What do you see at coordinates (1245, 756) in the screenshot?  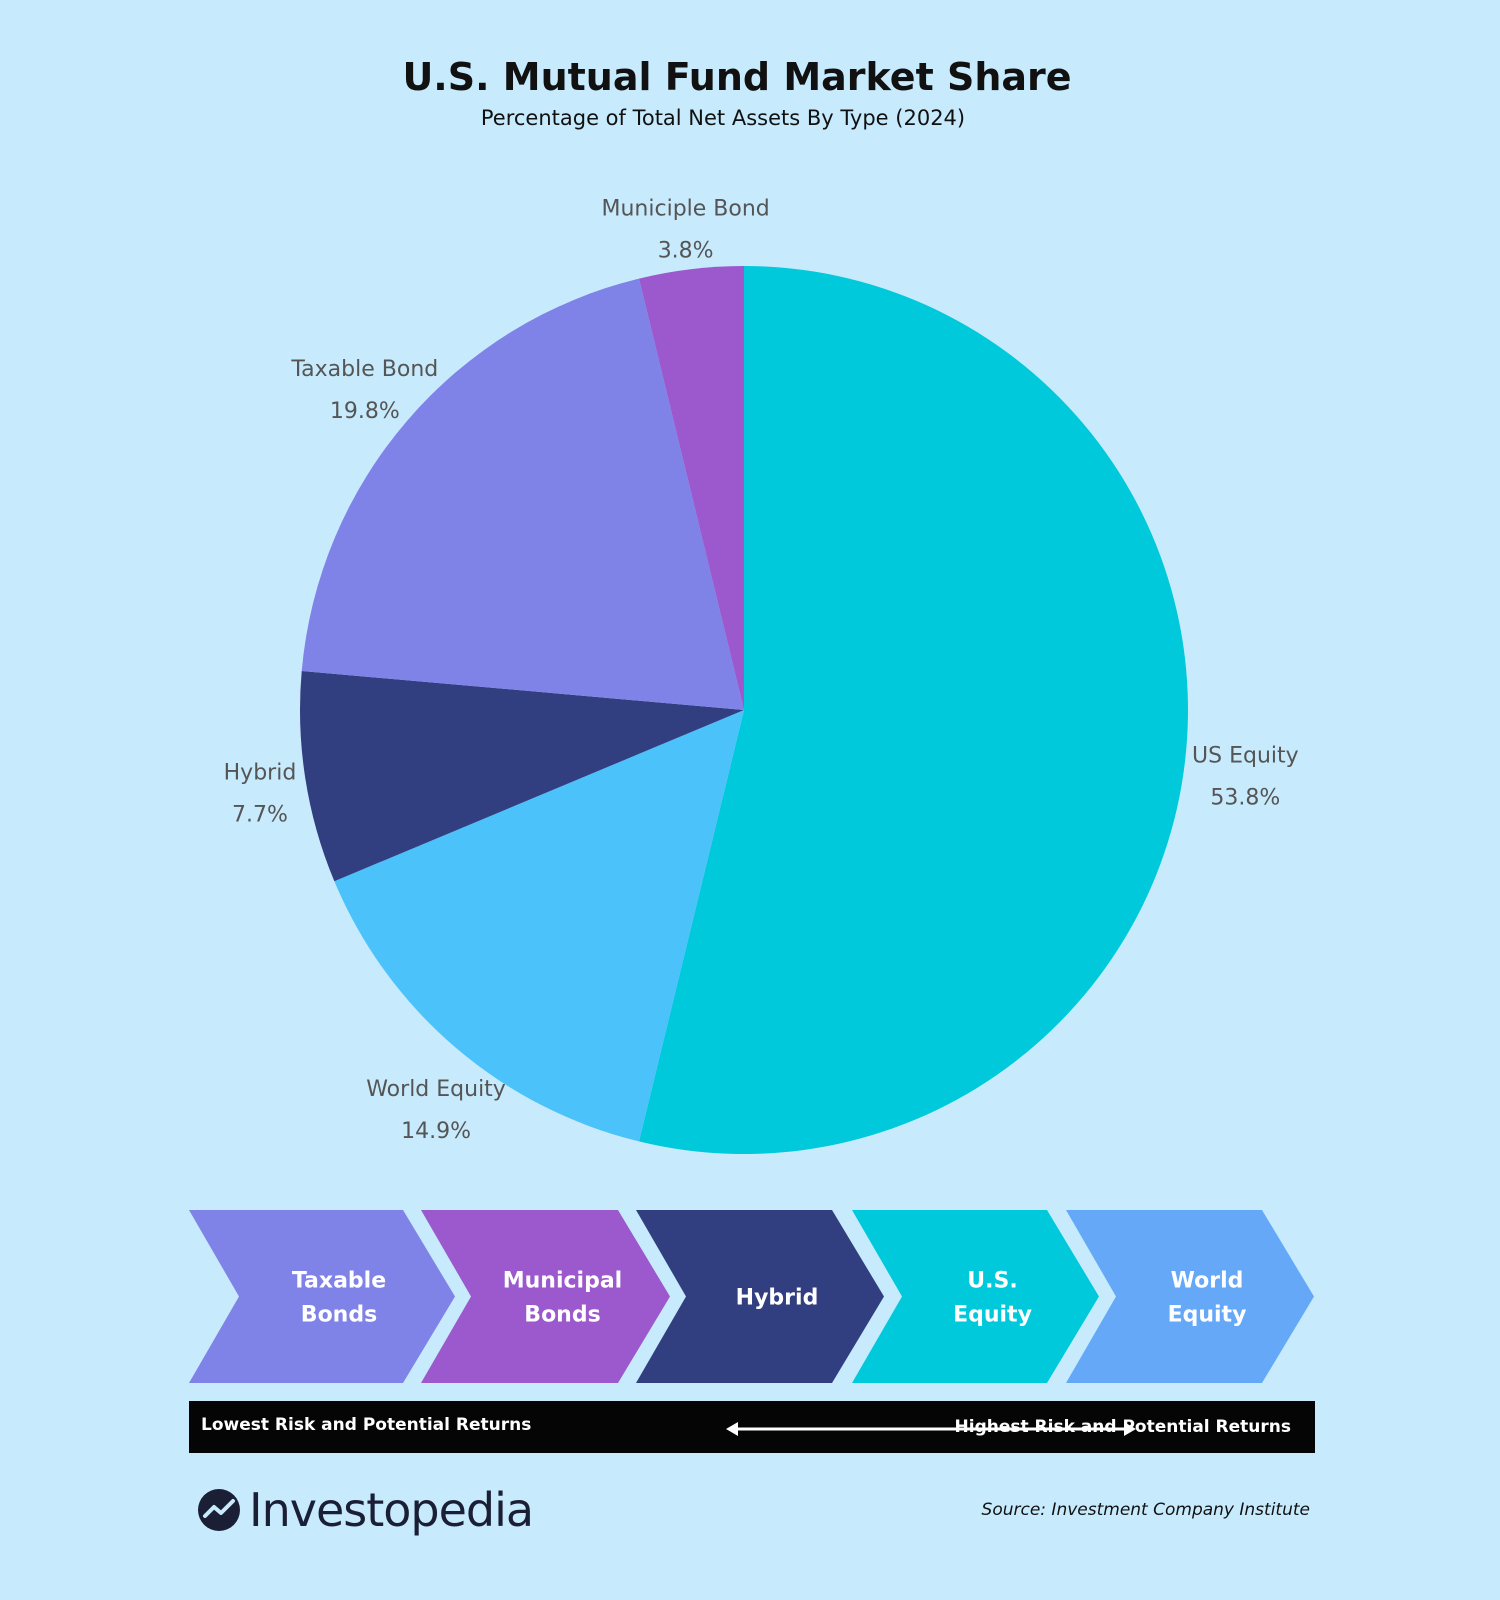 I see `slice-label-name: US Equity` at bounding box center [1245, 756].